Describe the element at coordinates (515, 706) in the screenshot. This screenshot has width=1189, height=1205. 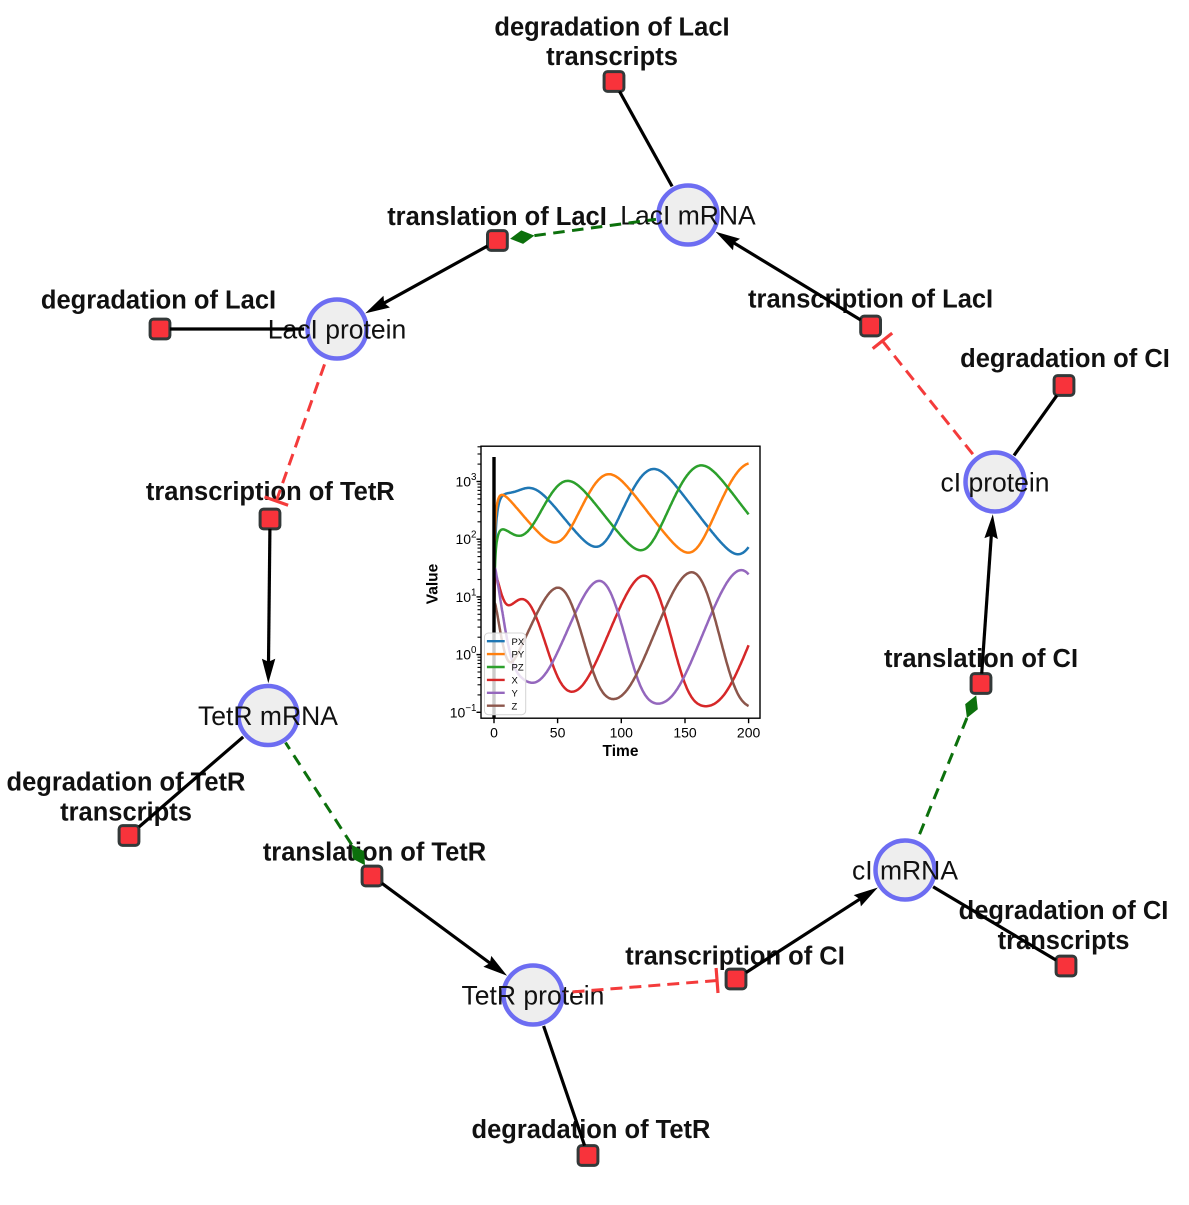
I see `svg-text: Z` at that location.